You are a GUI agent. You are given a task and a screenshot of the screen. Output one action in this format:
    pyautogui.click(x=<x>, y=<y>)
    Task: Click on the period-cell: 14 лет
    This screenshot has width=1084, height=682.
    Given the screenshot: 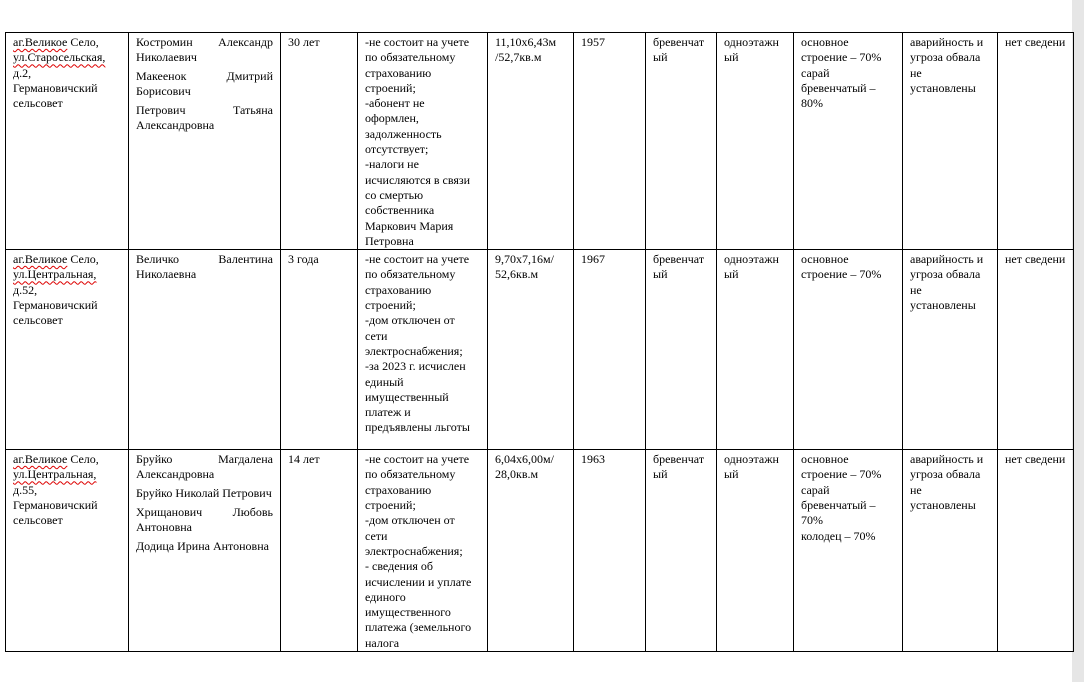 What is the action you would take?
    pyautogui.click(x=319, y=551)
    